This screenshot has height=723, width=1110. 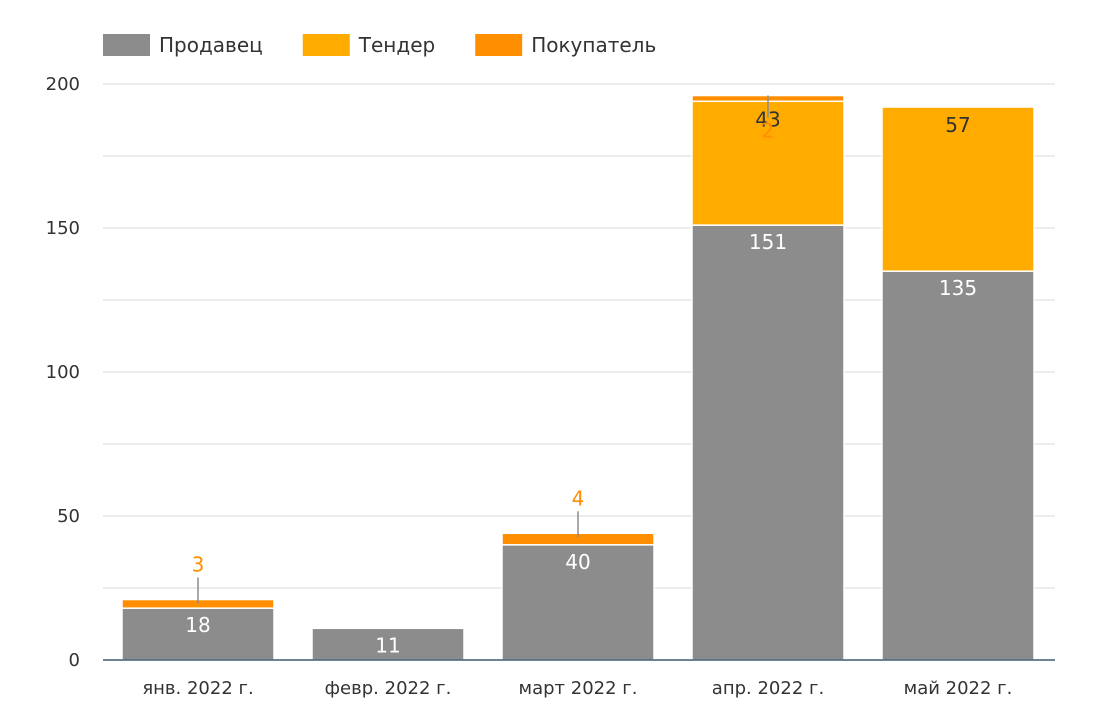 I want to click on y-tick-label: 150, so click(x=63, y=228).